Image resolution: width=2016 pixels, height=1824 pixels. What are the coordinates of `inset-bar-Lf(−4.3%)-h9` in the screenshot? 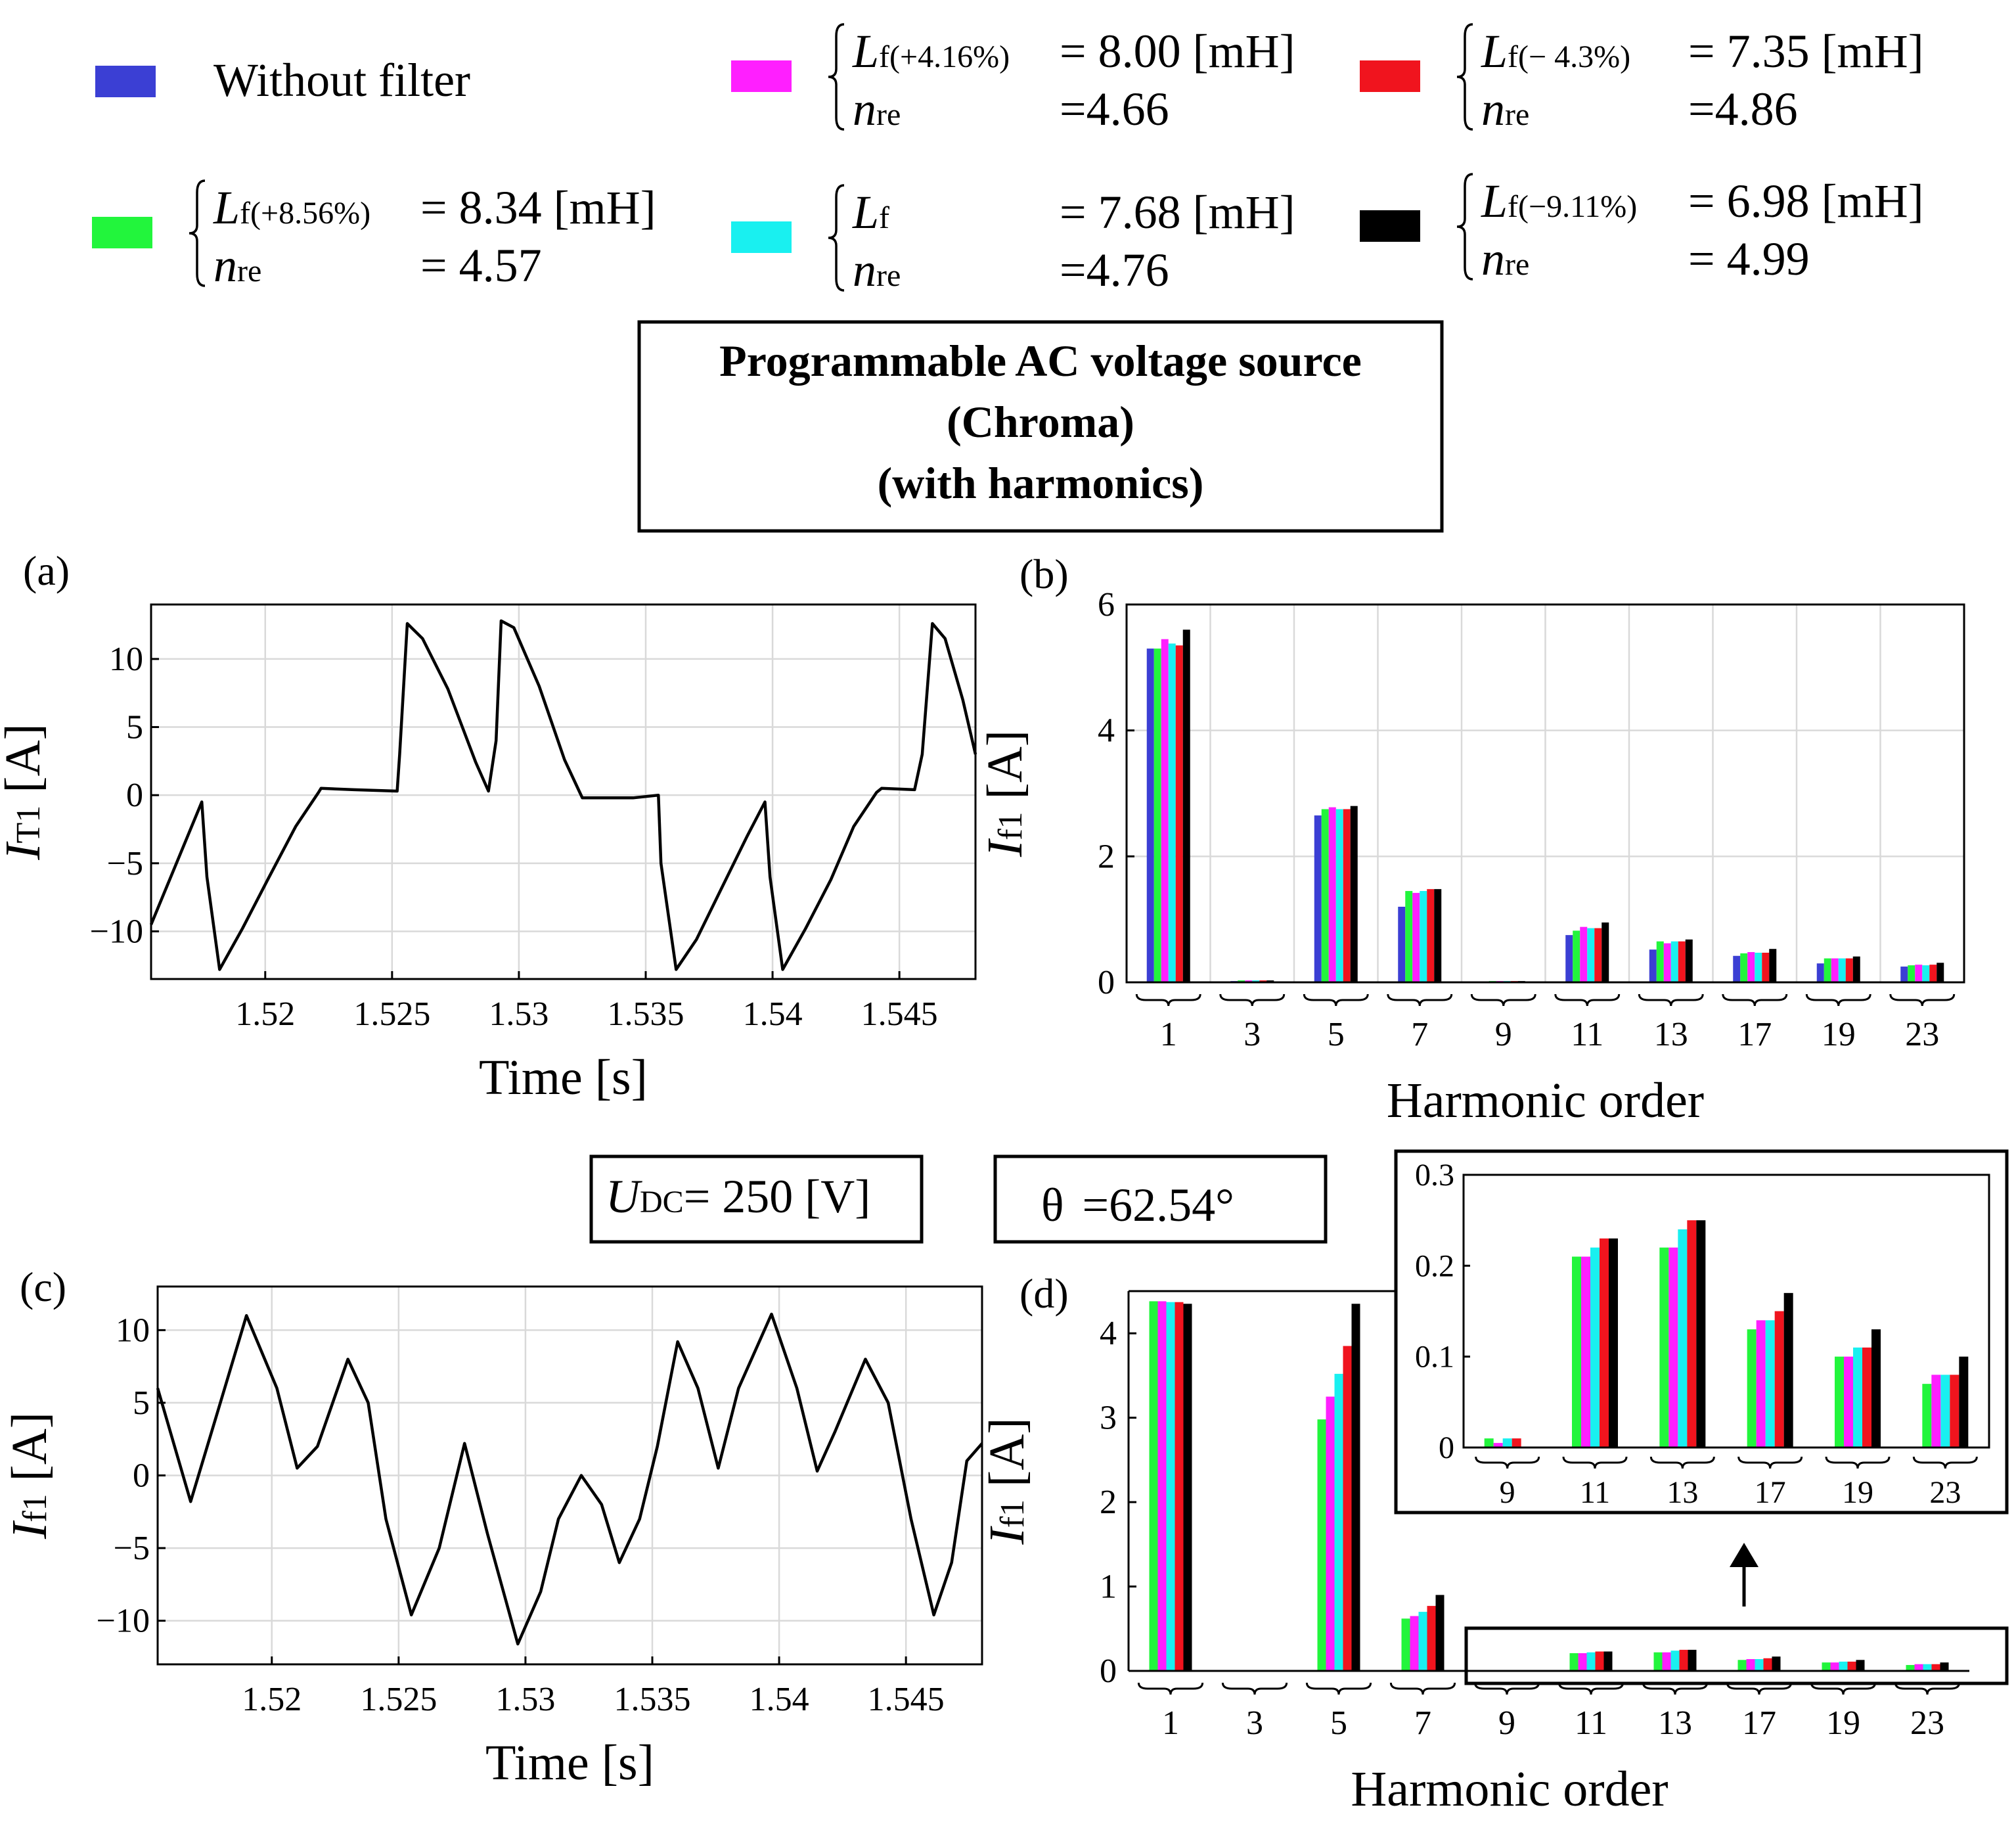 It's located at (1516, 1443).